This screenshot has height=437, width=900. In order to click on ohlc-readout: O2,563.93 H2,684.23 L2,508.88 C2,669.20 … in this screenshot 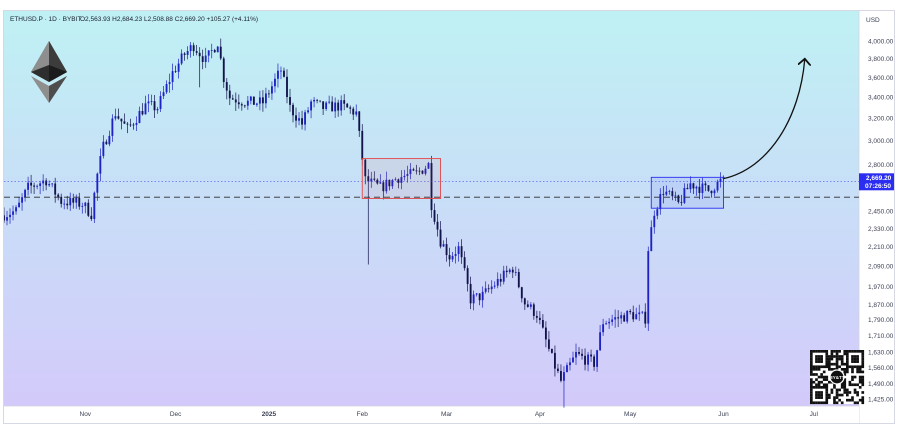, I will do `click(169, 19)`.